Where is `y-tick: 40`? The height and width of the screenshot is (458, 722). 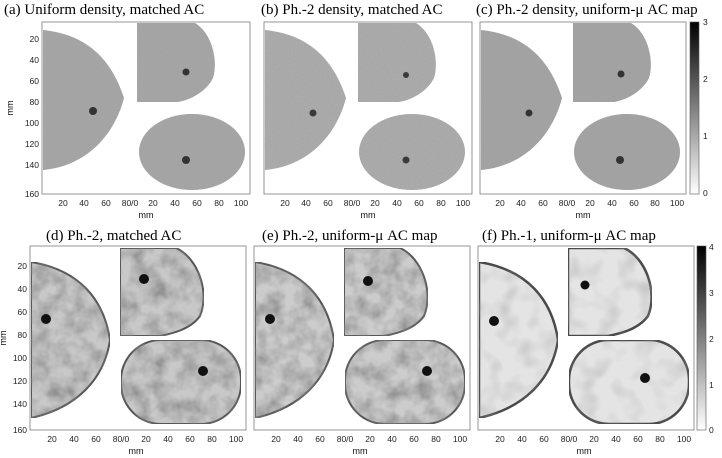
y-tick: 40 is located at coordinates (23, 289).